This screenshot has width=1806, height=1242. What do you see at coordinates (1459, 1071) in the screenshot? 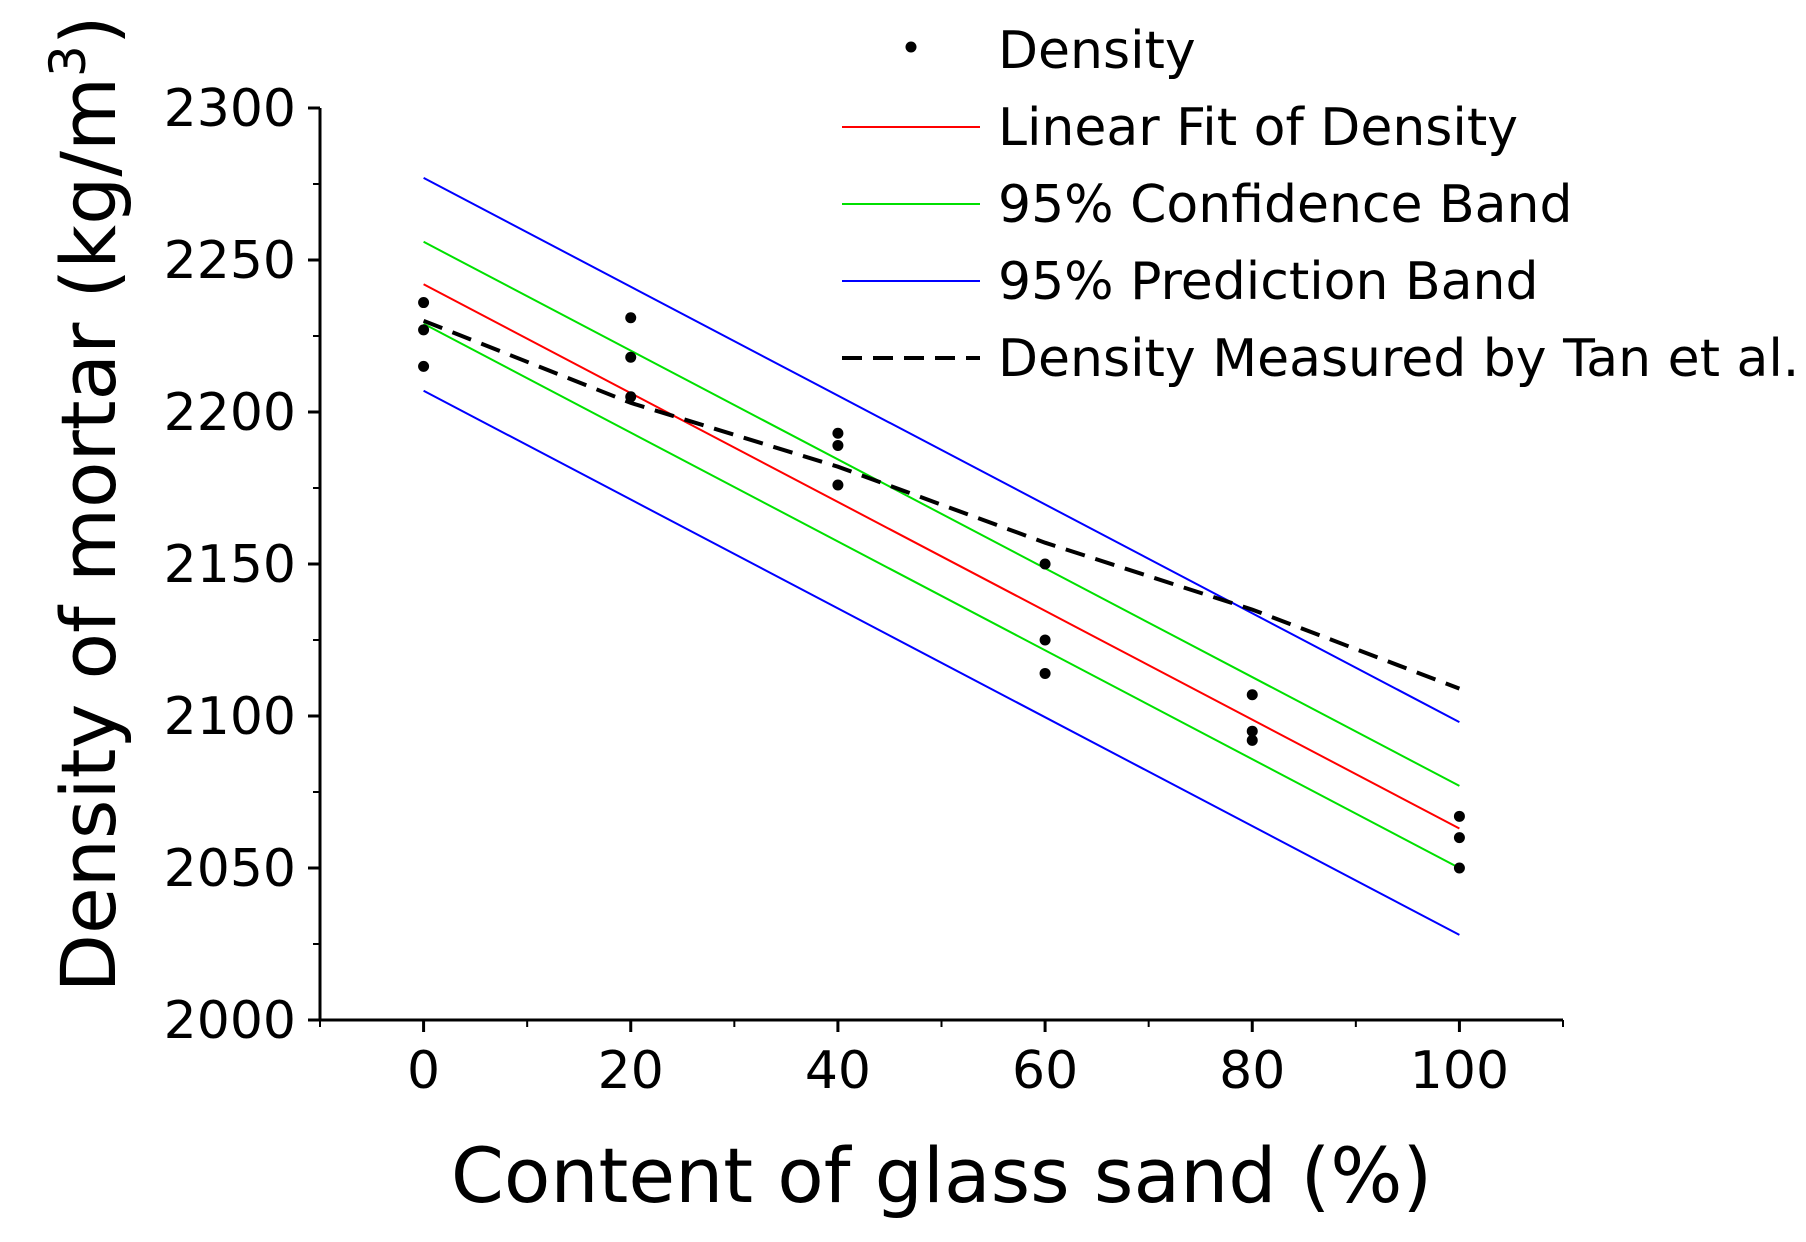
I see `x-tick-label: 100` at bounding box center [1459, 1071].